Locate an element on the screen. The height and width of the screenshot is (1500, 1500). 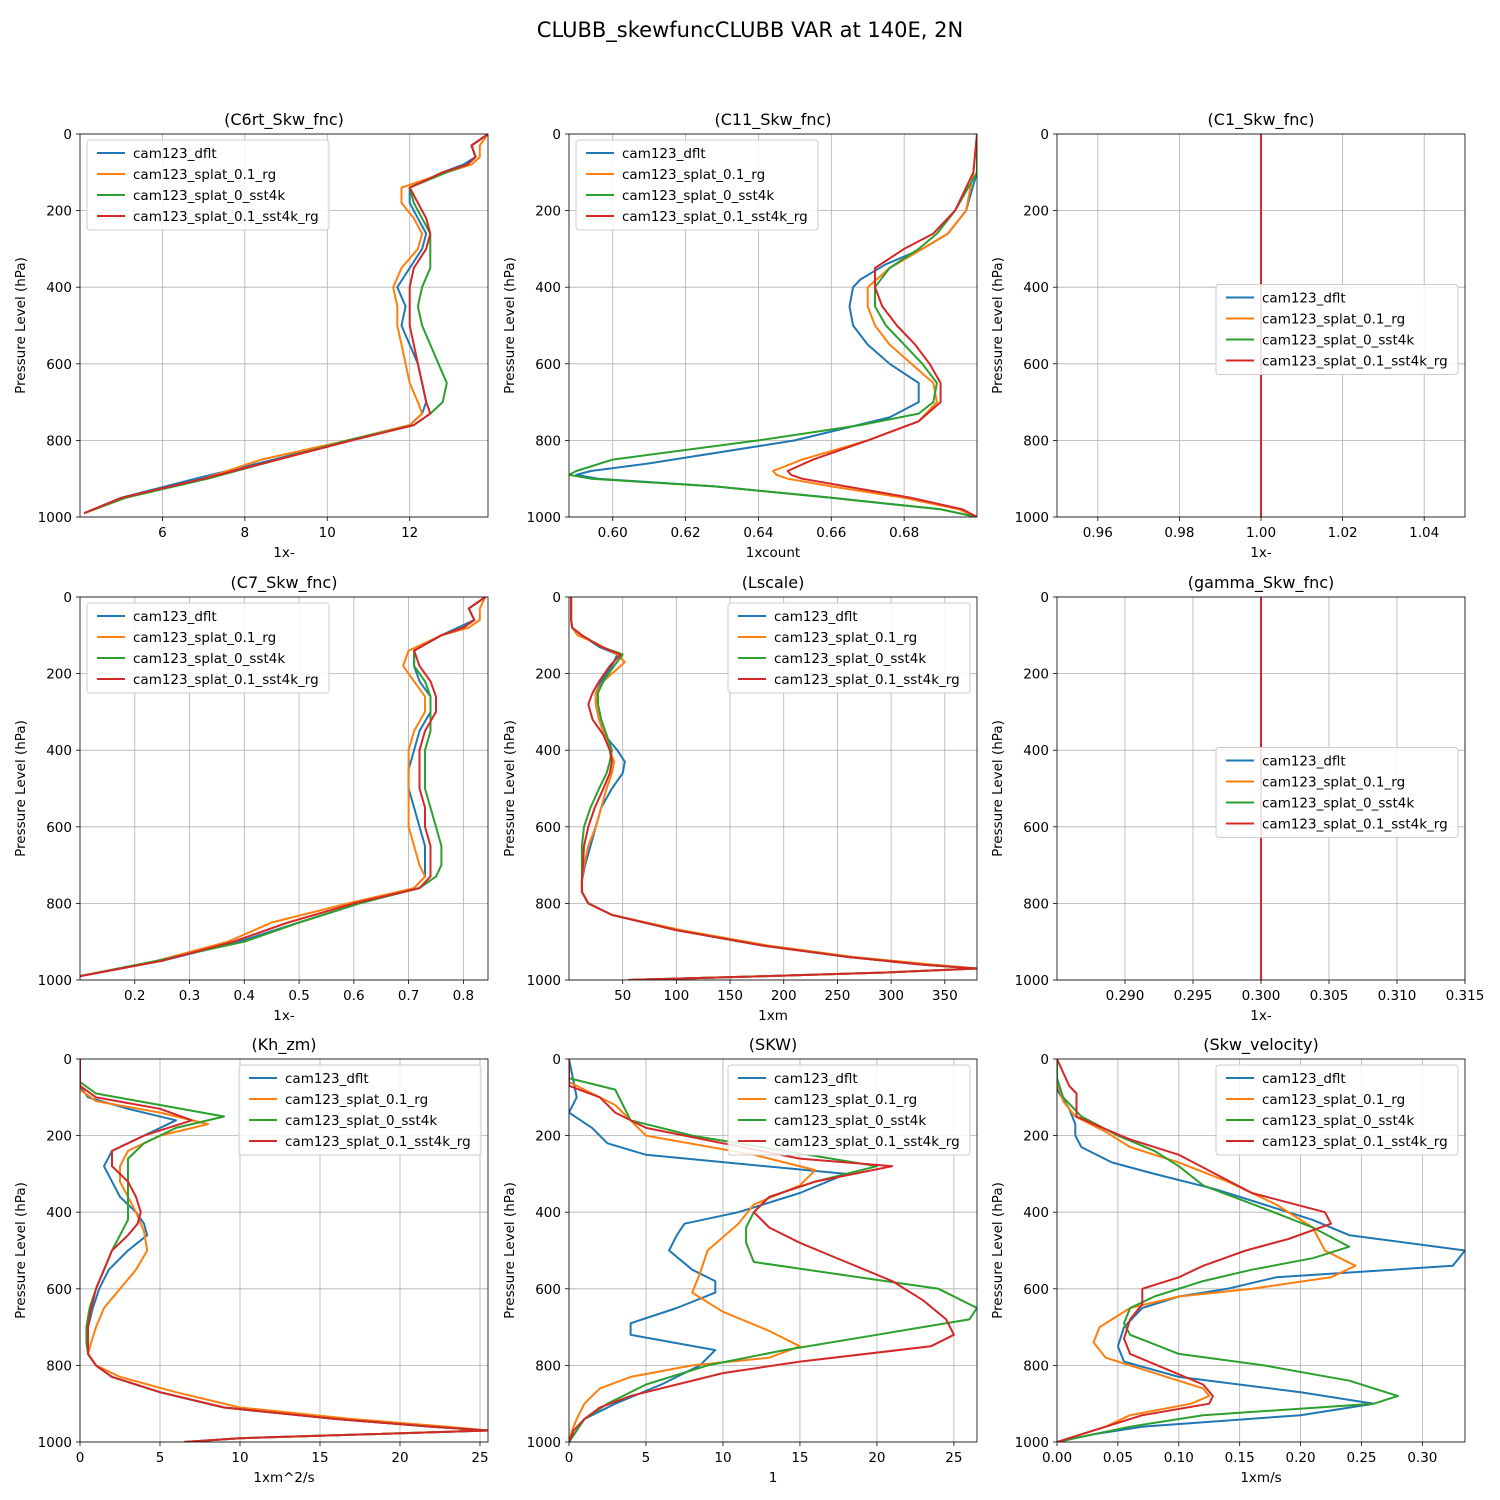
chart-4-title: (C7_Skw_fnc) is located at coordinates (284, 583).